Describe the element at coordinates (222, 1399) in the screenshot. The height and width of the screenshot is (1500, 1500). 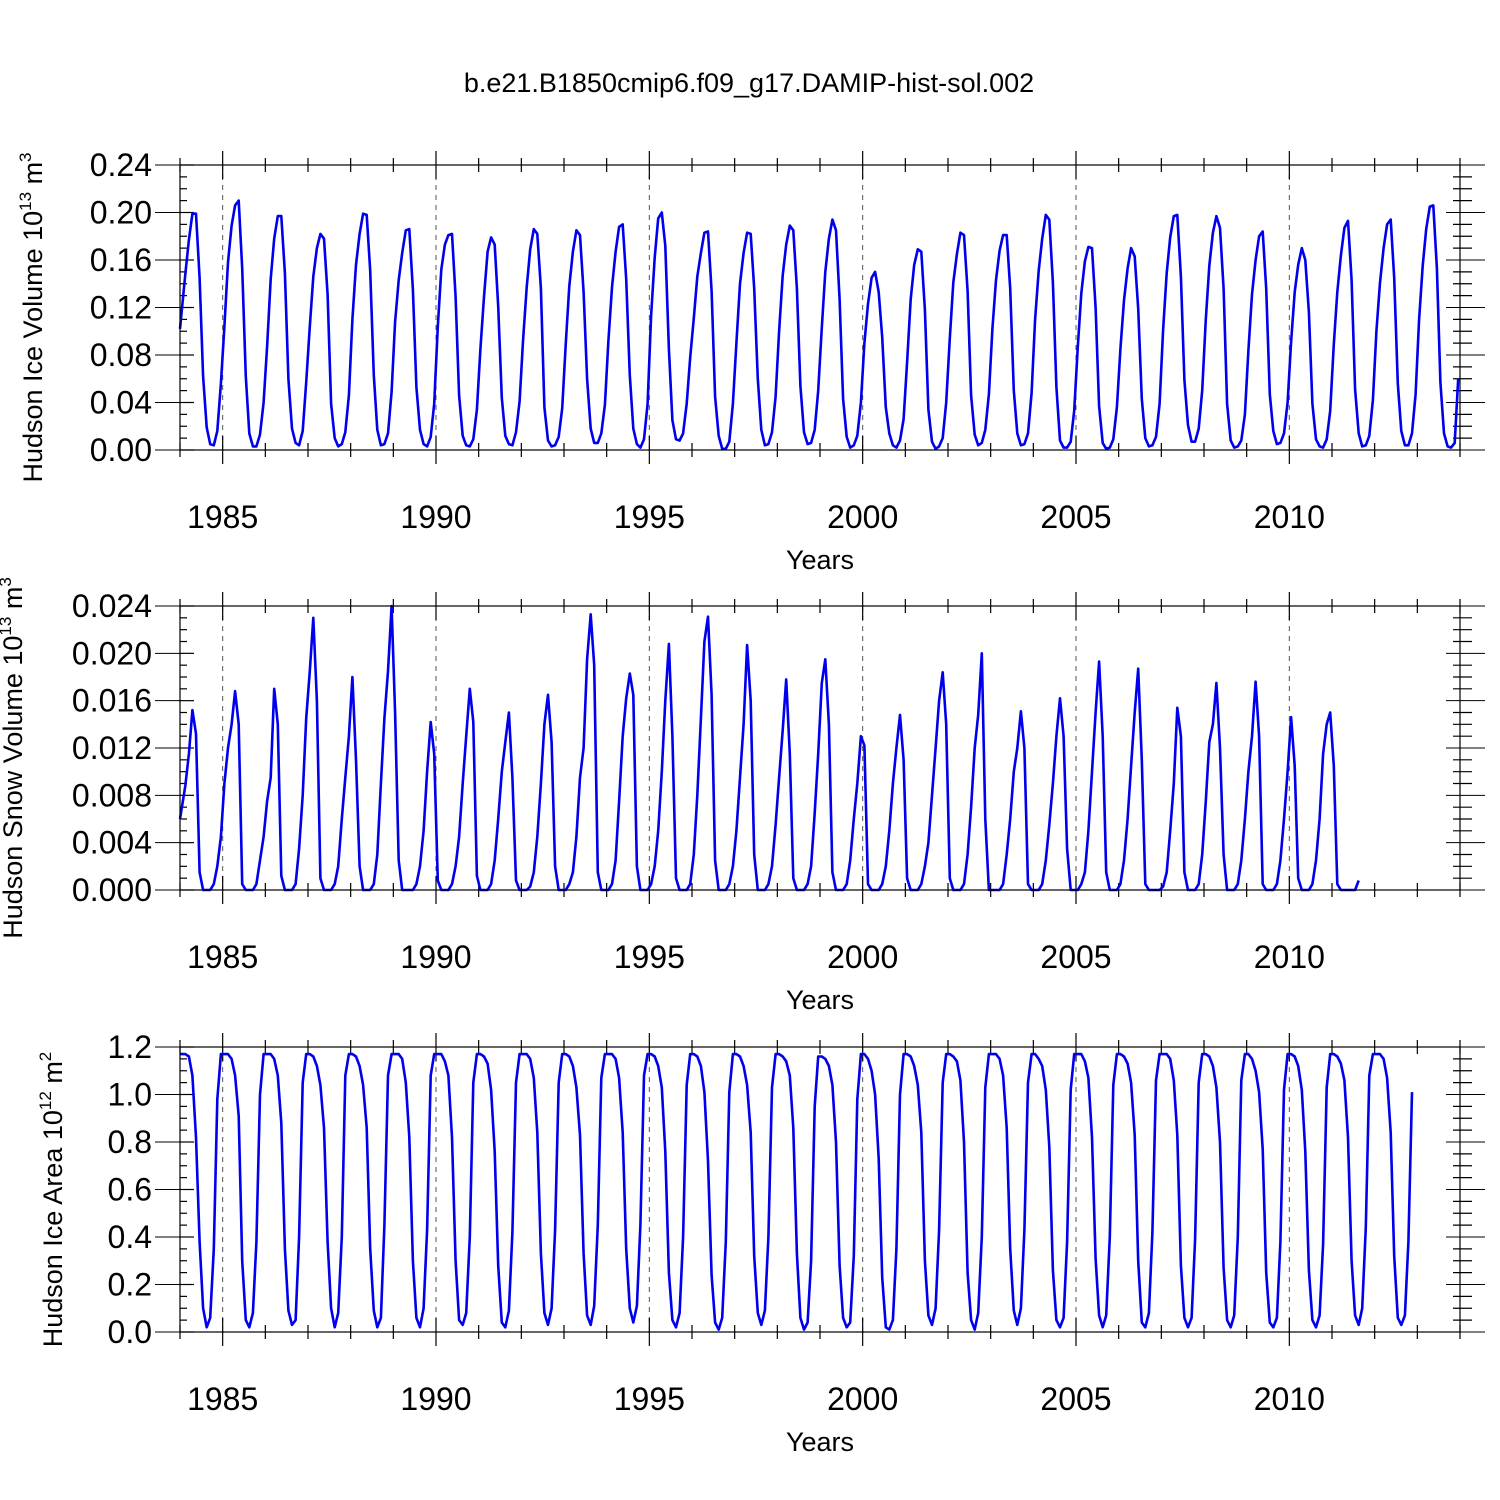
I see `ice-area-x-tick-label: 1985` at that location.